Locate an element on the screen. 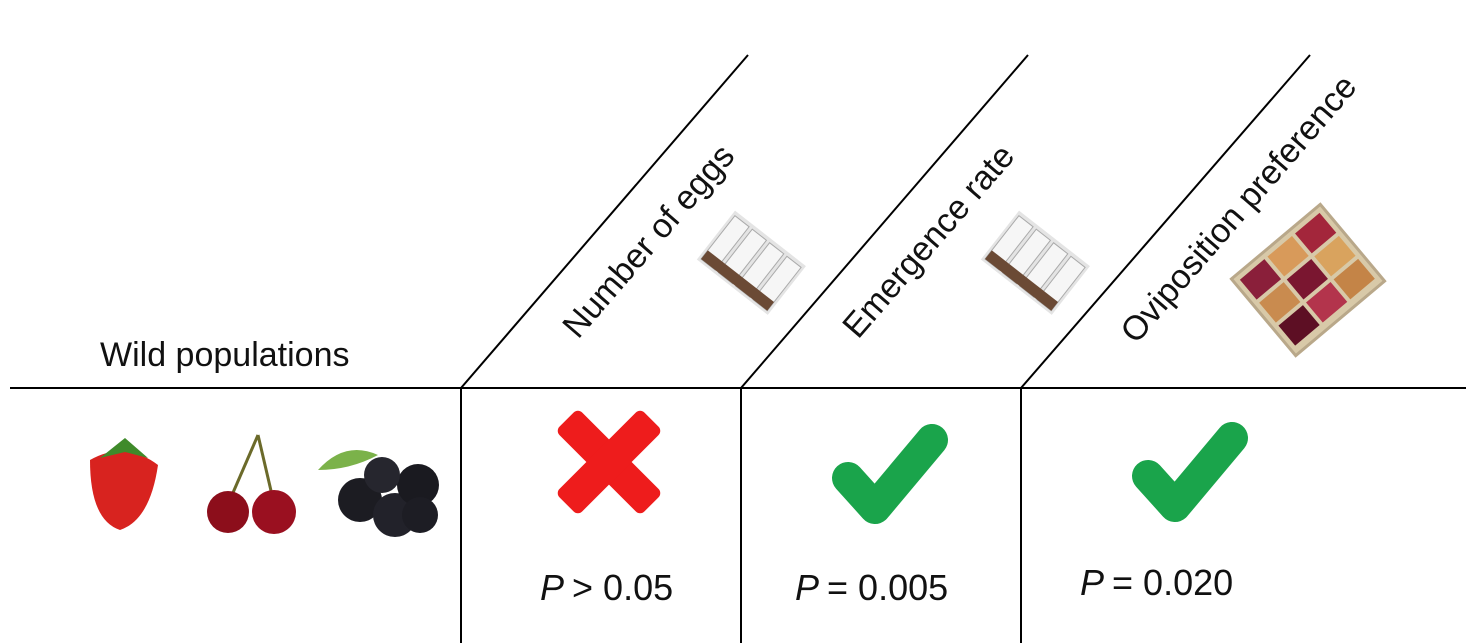 The image size is (1466, 643). stat-result: = 0.020 is located at coordinates (1172, 582).